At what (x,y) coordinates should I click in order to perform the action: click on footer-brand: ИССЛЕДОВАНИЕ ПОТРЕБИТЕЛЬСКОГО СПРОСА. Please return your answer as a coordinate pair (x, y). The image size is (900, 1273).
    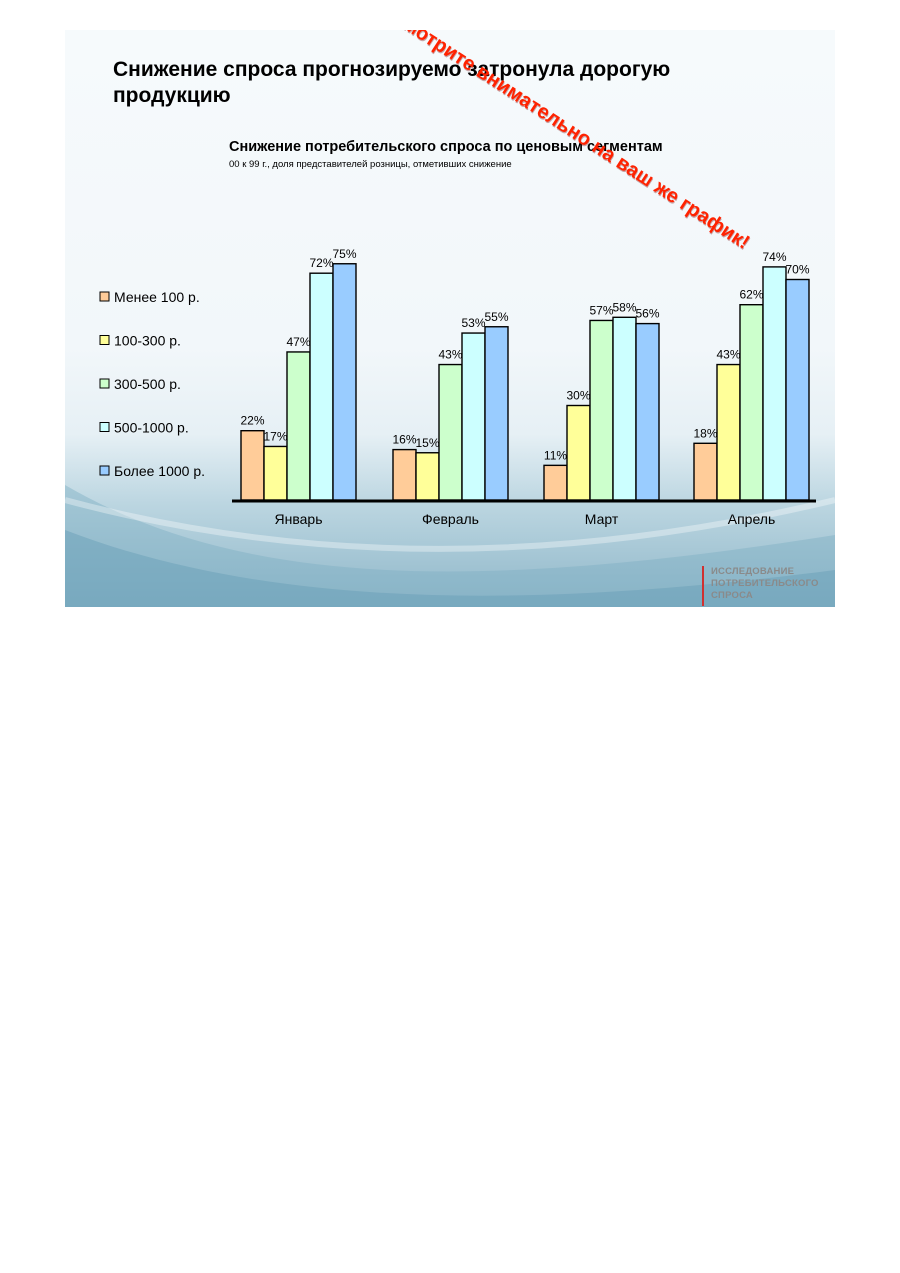
    Looking at the image, I should click on (760, 586).